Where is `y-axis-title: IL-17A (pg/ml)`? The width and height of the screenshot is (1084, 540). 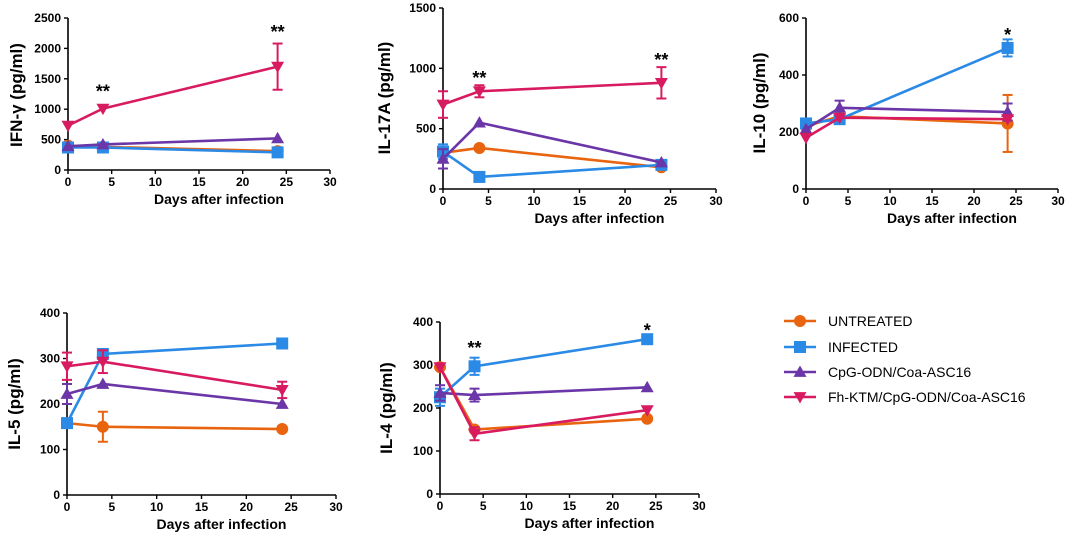
y-axis-title: IL-17A (pg/ml) is located at coordinates (384, 98).